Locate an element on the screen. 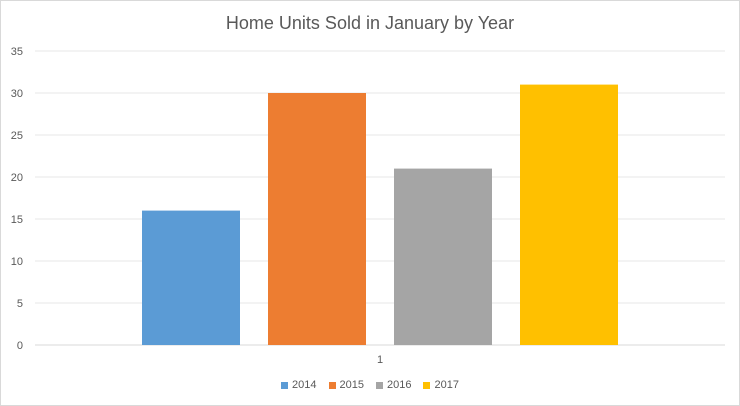 The width and height of the screenshot is (740, 406). bar-2014 is located at coordinates (191, 277).